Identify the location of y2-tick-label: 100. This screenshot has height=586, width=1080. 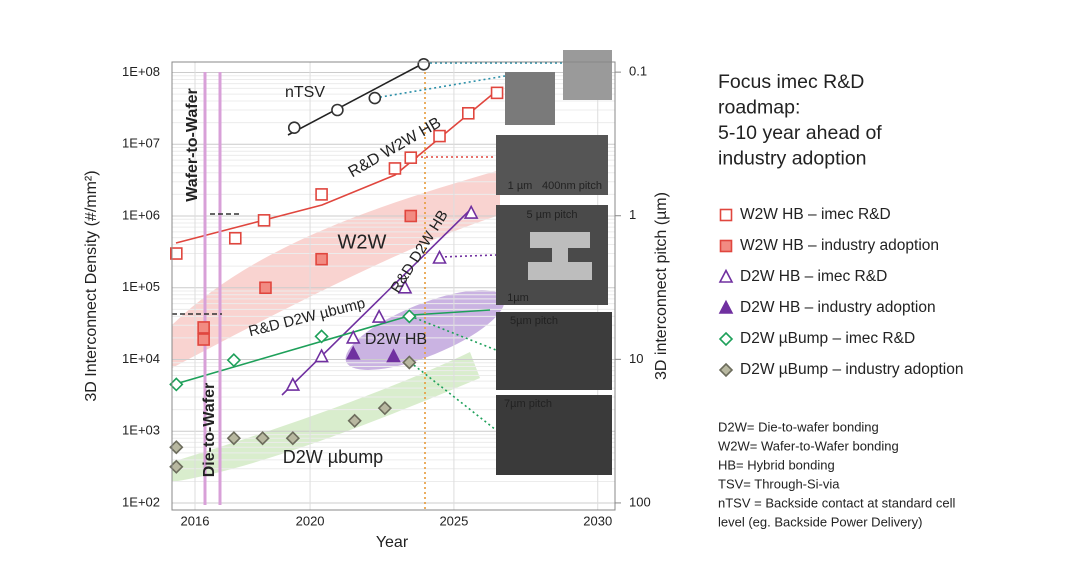
(640, 501).